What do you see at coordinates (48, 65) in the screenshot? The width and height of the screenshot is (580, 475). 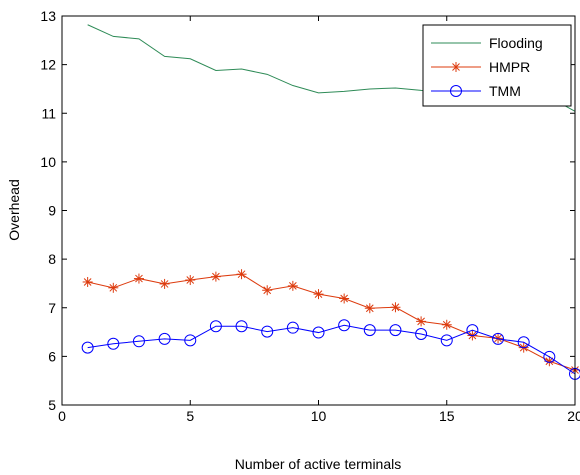 I see `y-tick-label: 12` at bounding box center [48, 65].